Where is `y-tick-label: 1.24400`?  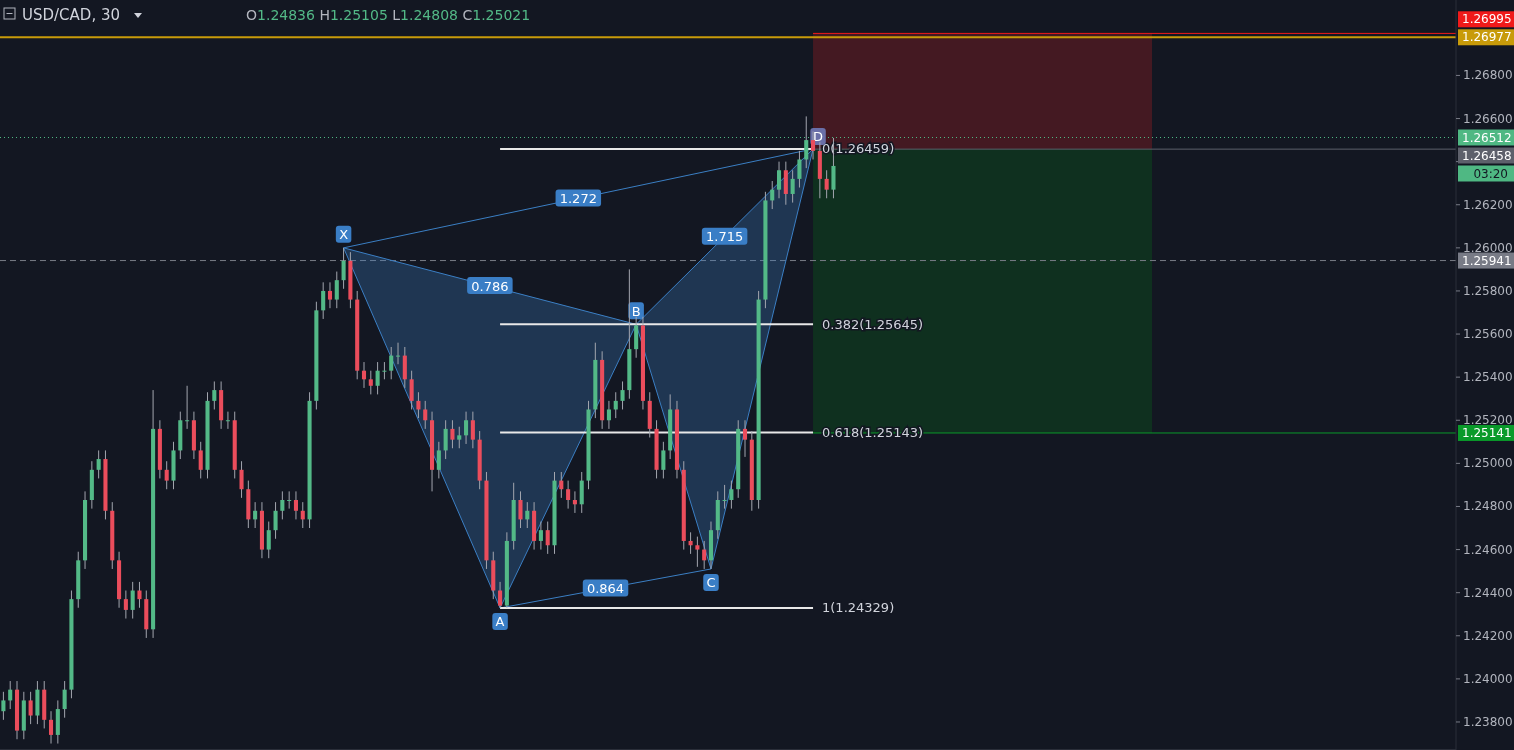
y-tick-label: 1.24400 is located at coordinates (1488, 592).